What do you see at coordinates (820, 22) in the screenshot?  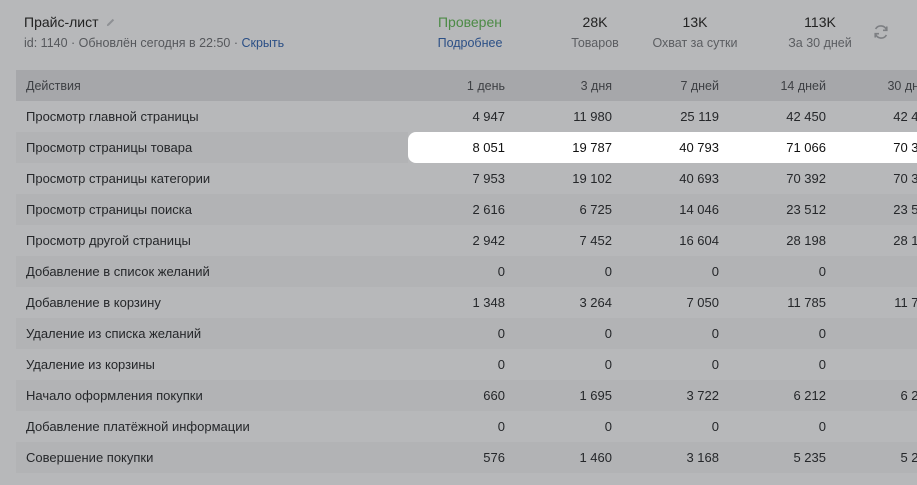 I see `stat-value: 113K` at bounding box center [820, 22].